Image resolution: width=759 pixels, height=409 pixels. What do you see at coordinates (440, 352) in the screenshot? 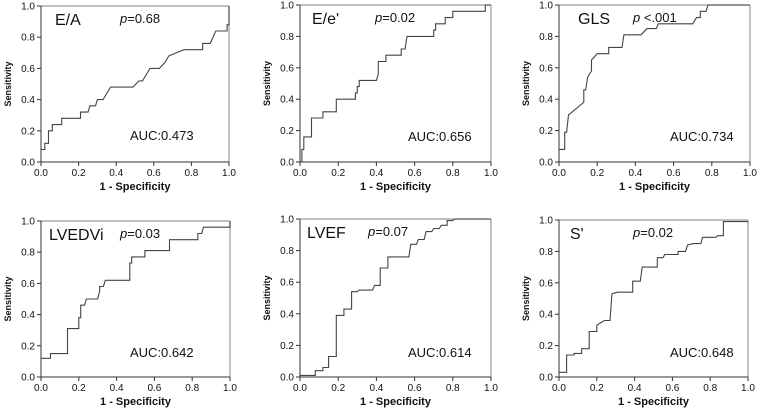
I see `auc-label: AUC:0.614` at bounding box center [440, 352].